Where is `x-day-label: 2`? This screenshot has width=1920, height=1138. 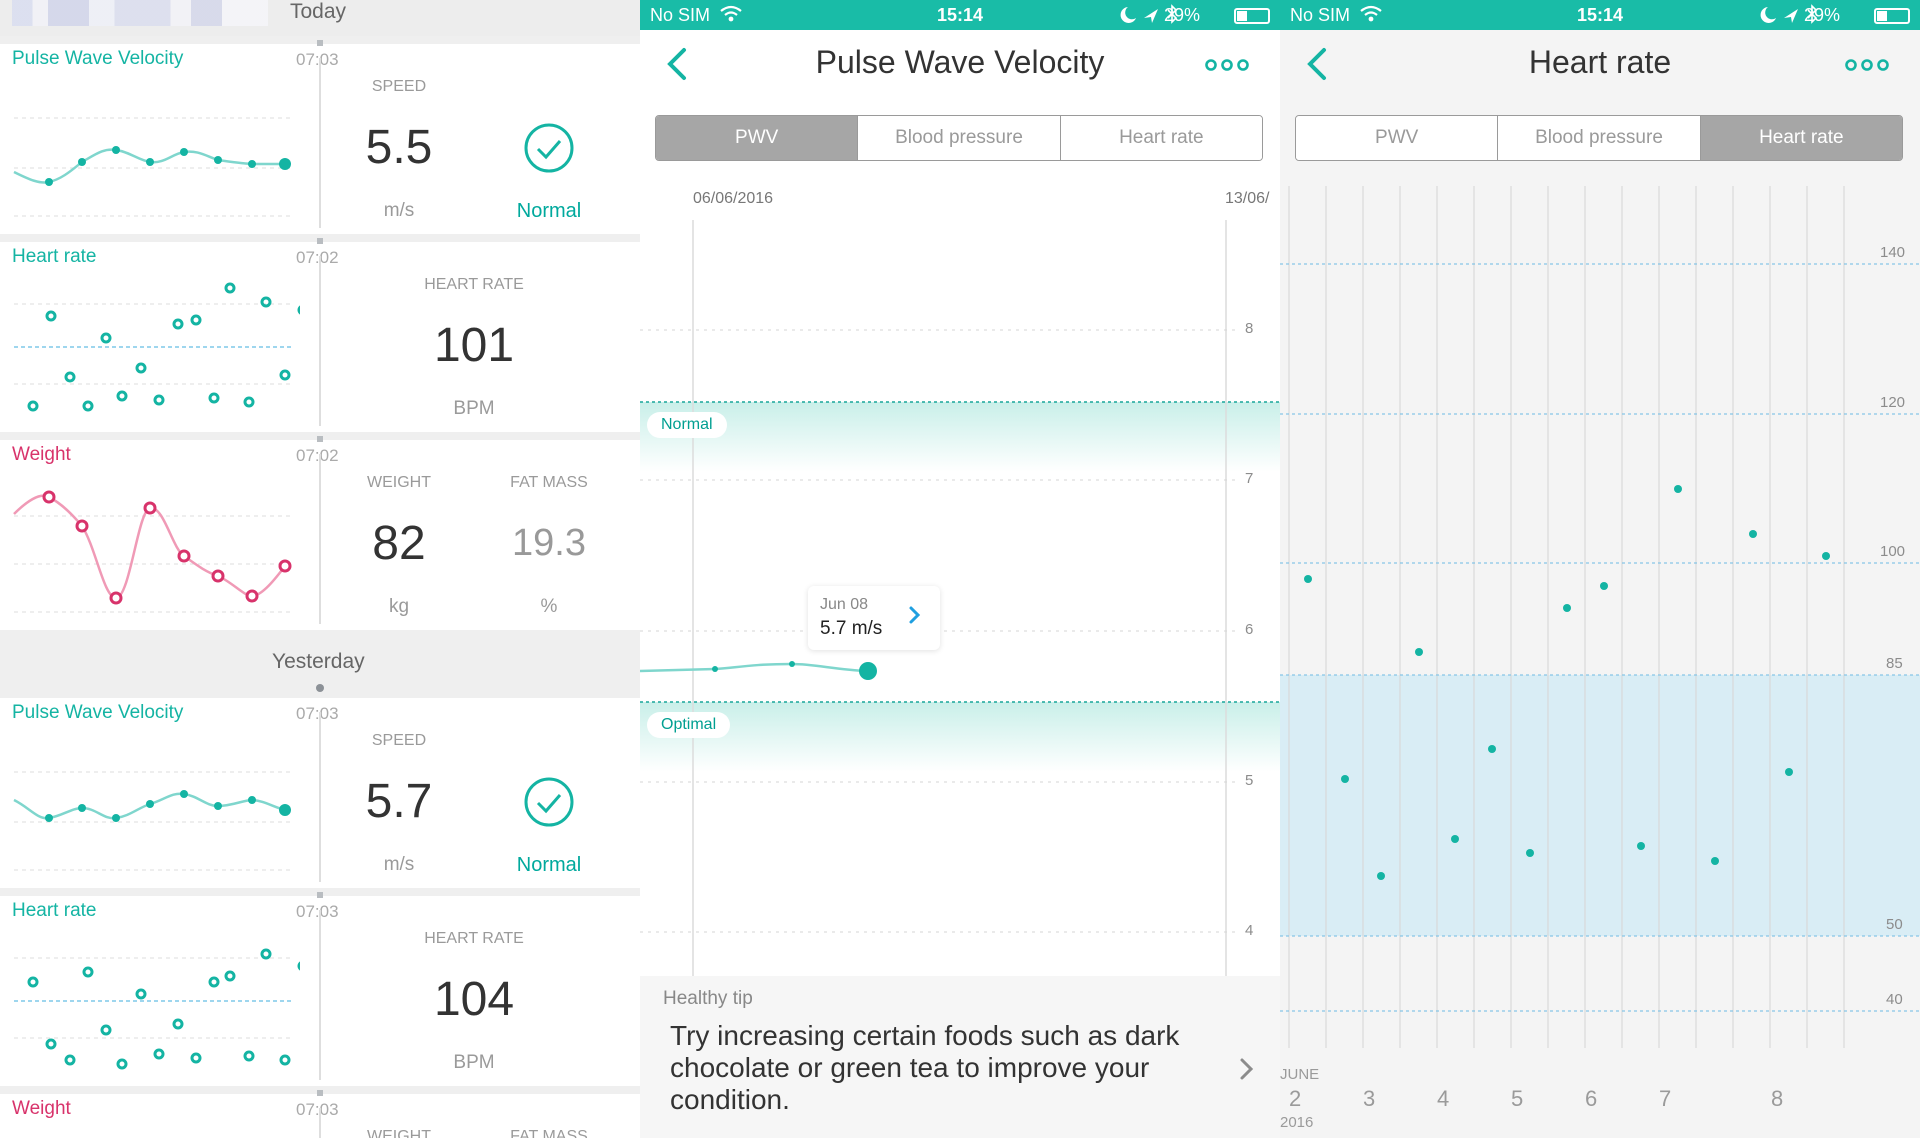 x-day-label: 2 is located at coordinates (1295, 1098).